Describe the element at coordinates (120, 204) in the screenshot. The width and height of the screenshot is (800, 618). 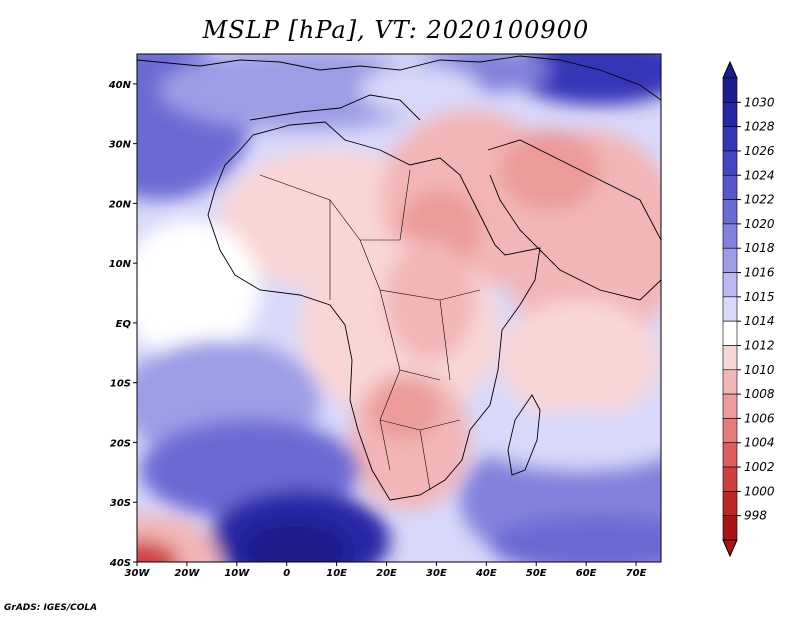
I see `lat-tick-label: 20N` at that location.